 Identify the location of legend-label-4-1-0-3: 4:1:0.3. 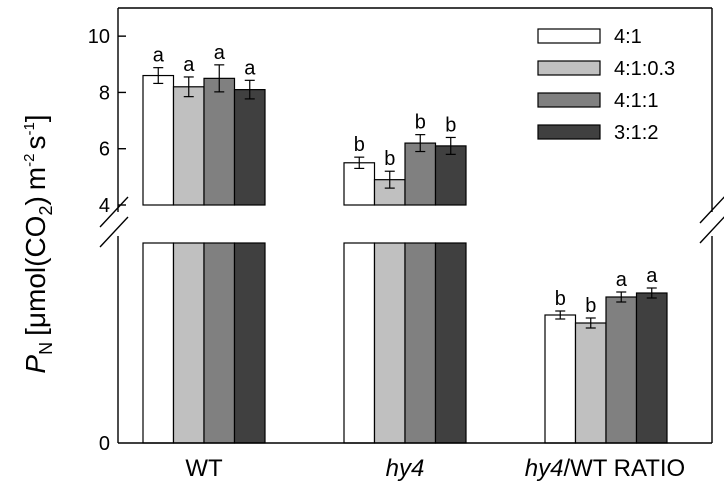
(644, 69).